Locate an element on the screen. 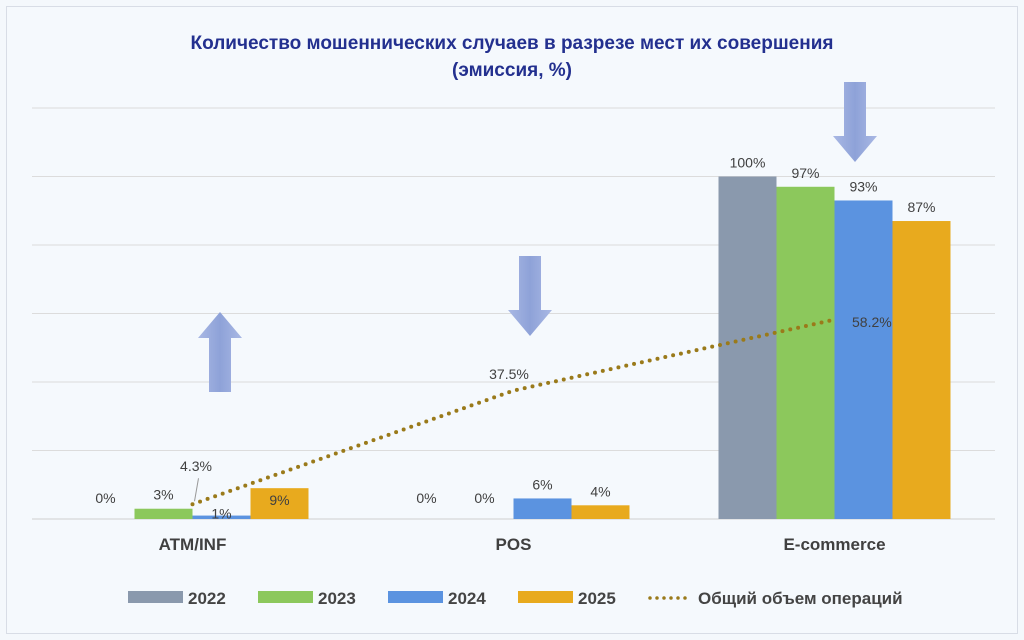 This screenshot has width=1024, height=640. line-label: 4.3% is located at coordinates (196, 466).